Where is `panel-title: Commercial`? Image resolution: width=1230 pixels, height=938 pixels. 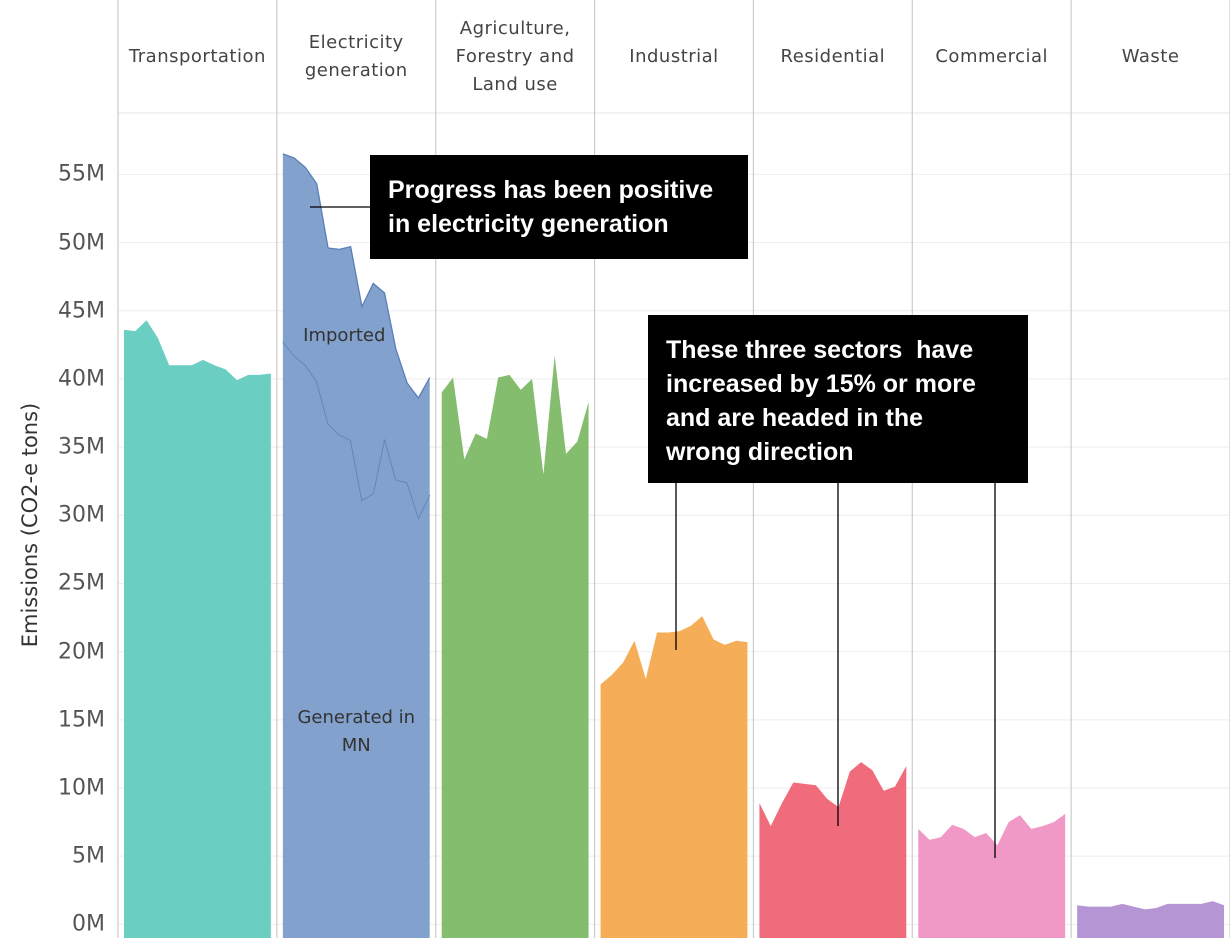 panel-title: Commercial is located at coordinates (992, 56).